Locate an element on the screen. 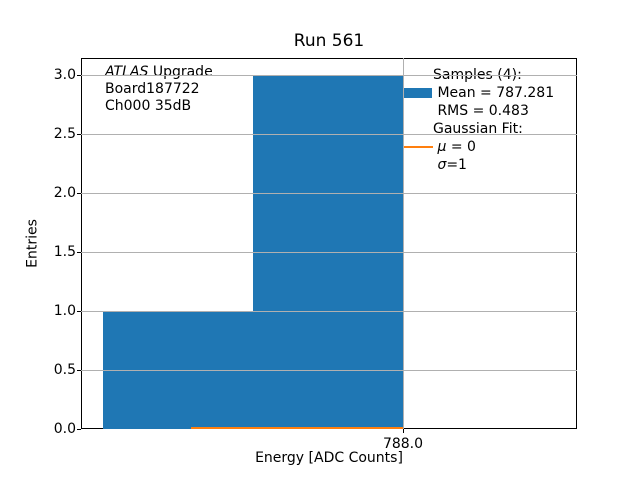 The height and width of the screenshot is (480, 640). legend-label: μ = 0 is located at coordinates (454, 147).